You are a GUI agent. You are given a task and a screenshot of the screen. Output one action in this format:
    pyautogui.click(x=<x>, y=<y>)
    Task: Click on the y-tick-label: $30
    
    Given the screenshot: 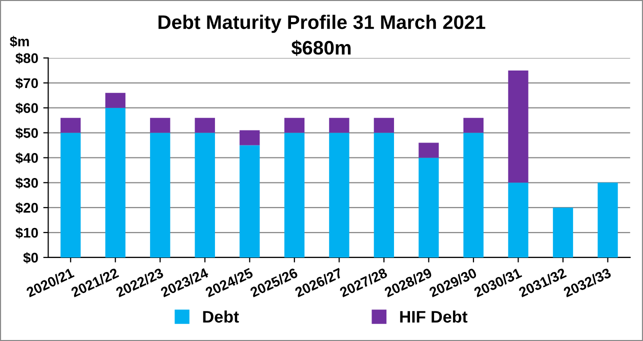 What is the action you would take?
    pyautogui.click(x=27, y=183)
    